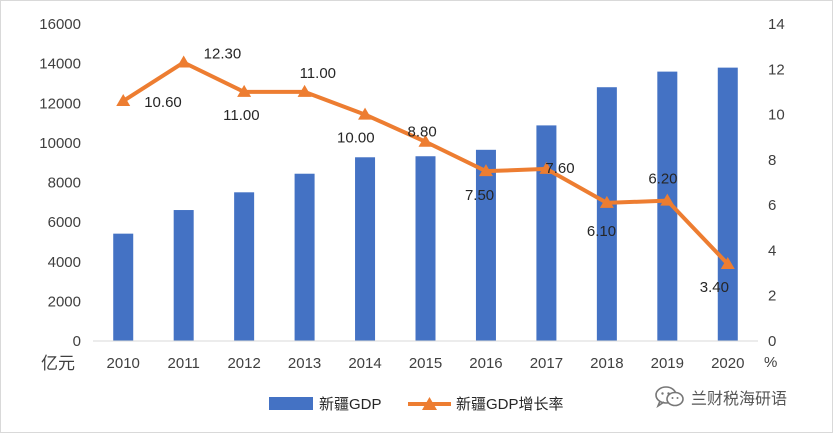 The width and height of the screenshot is (833, 439). Describe the element at coordinates (77, 341) in the screenshot. I see `left-tick-label: 0` at that location.